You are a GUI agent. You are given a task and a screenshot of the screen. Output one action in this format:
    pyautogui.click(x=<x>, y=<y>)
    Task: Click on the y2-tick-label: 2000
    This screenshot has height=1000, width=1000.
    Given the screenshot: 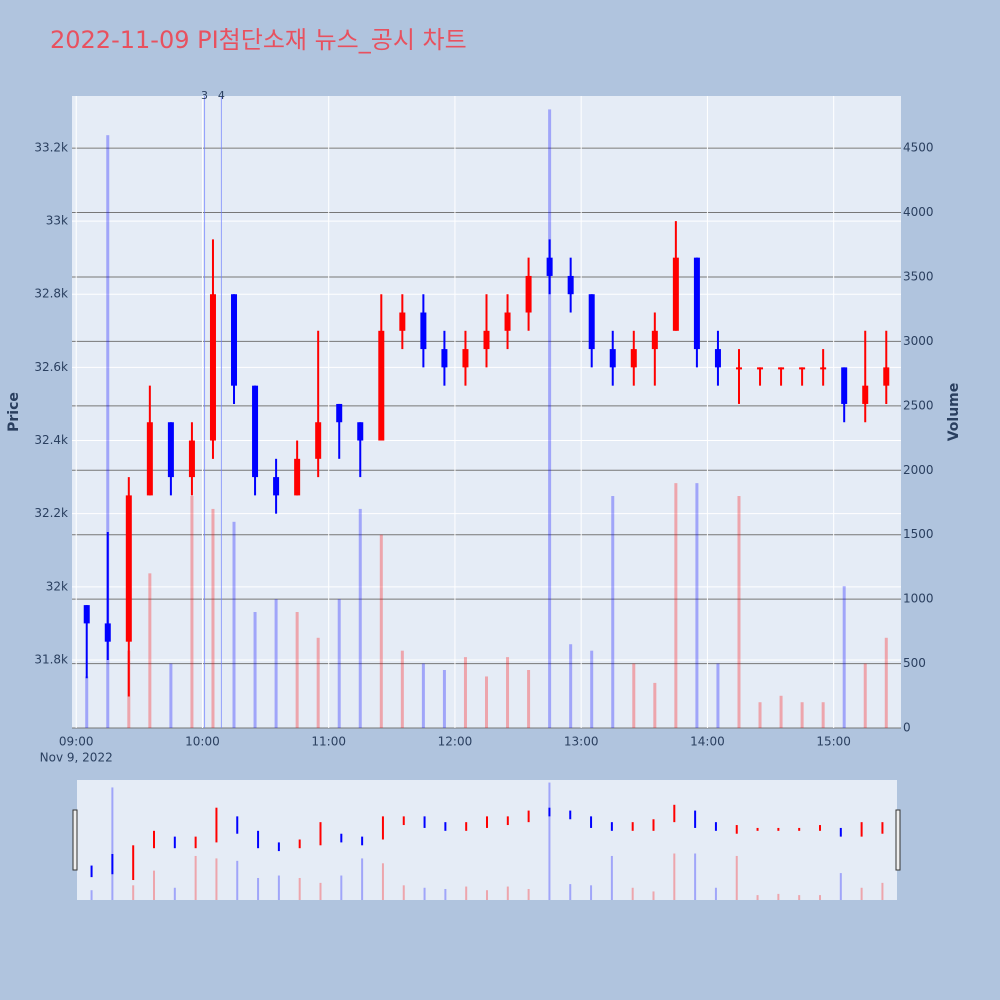 What is the action you would take?
    pyautogui.click(x=918, y=470)
    